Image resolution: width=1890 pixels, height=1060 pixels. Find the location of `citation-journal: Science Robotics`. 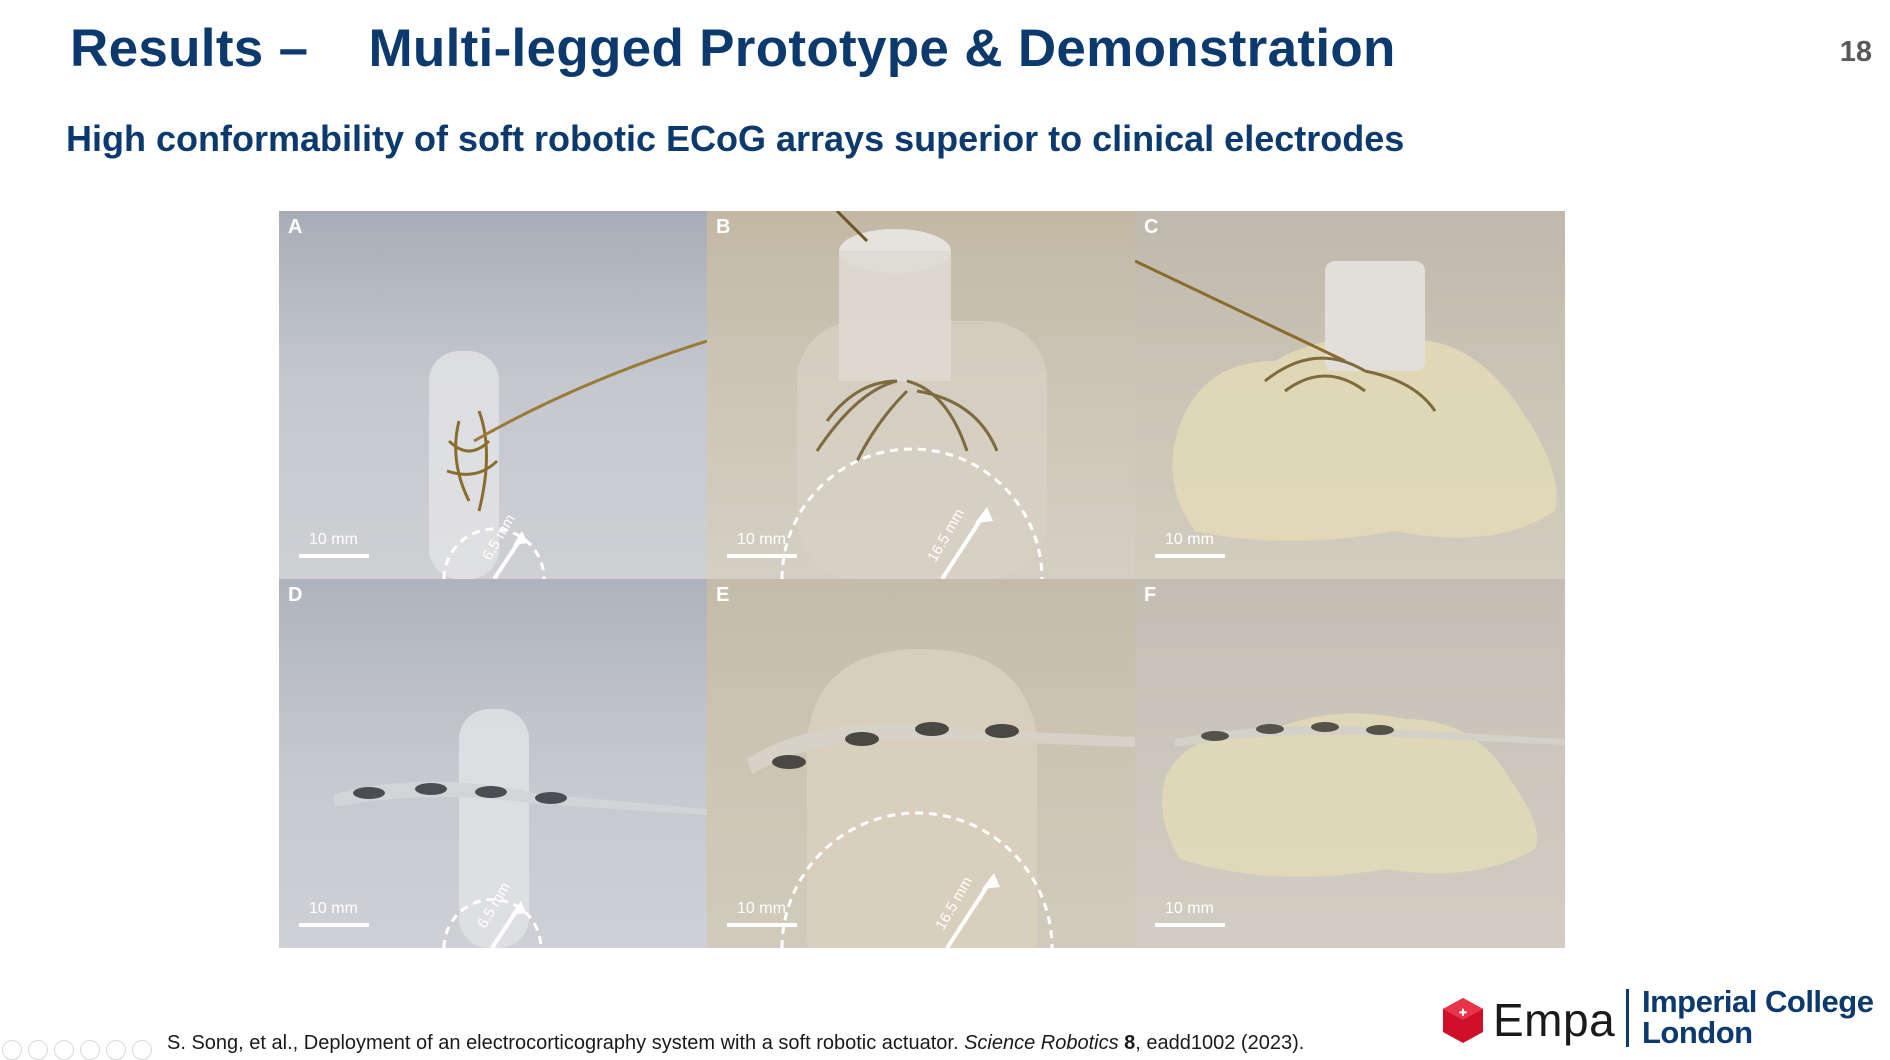

citation-journal: Science Robotics is located at coordinates (1041, 1043).